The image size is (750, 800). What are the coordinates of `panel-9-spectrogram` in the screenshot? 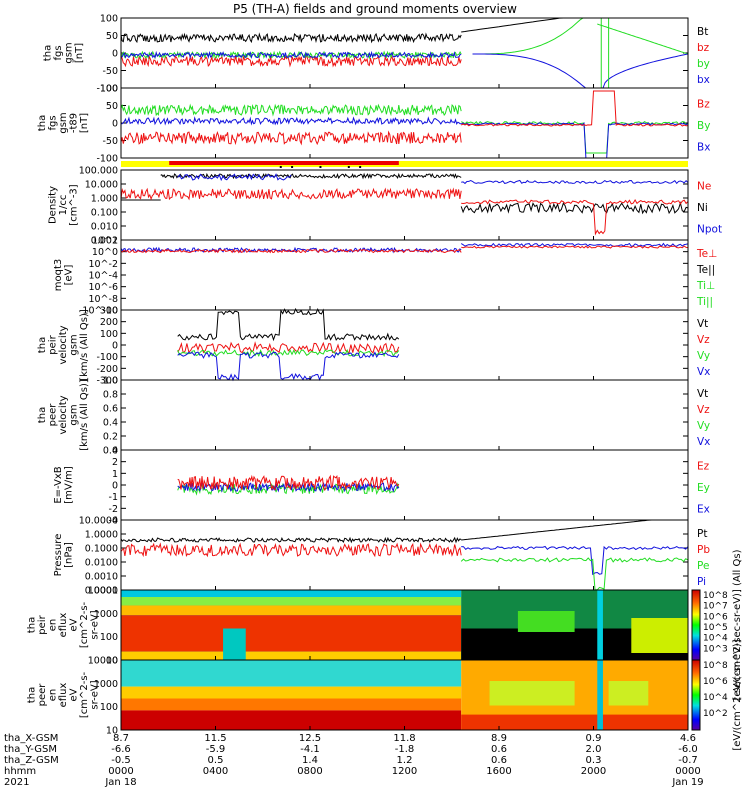 It's located at (404, 625).